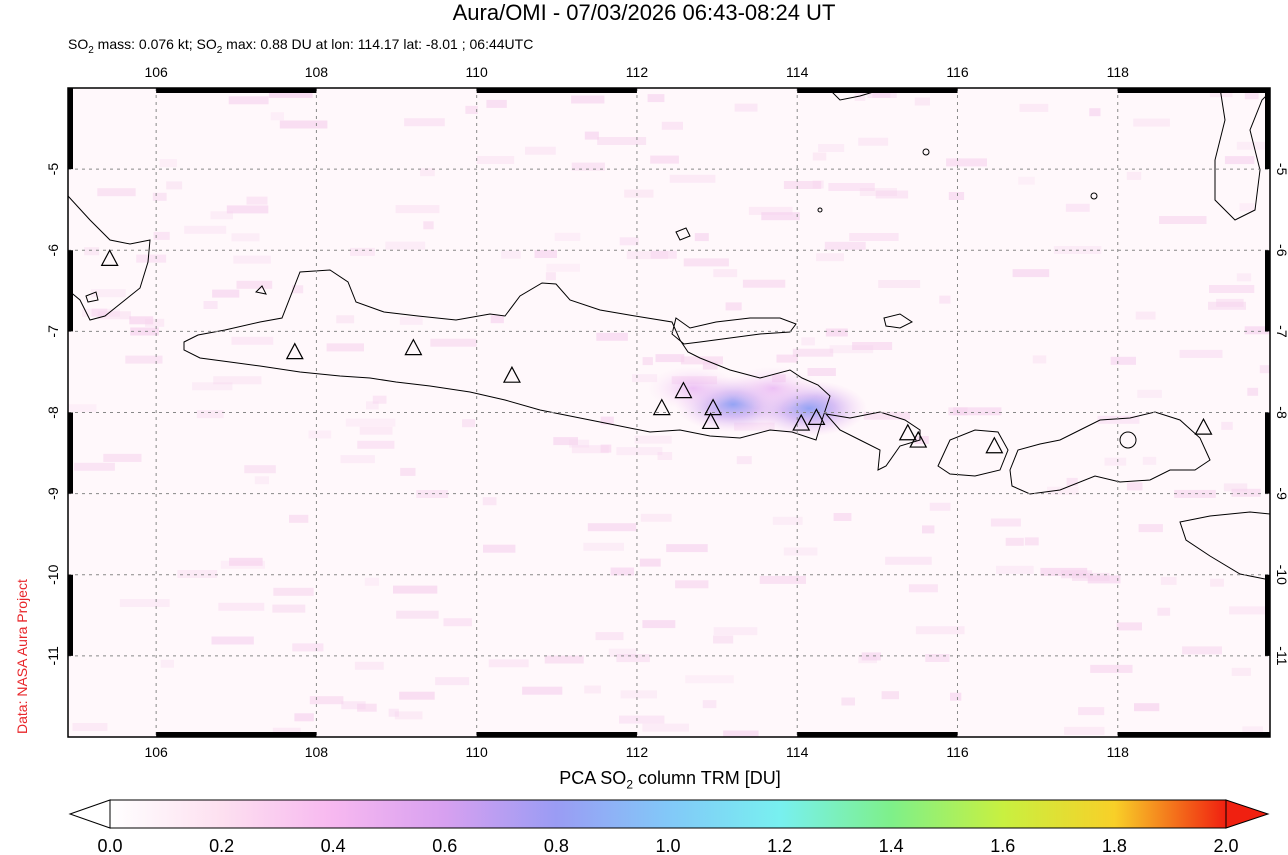 This screenshot has height=855, width=1288. Describe the element at coordinates (1281, 169) in the screenshot. I see `lat-tick-label: -5` at that location.